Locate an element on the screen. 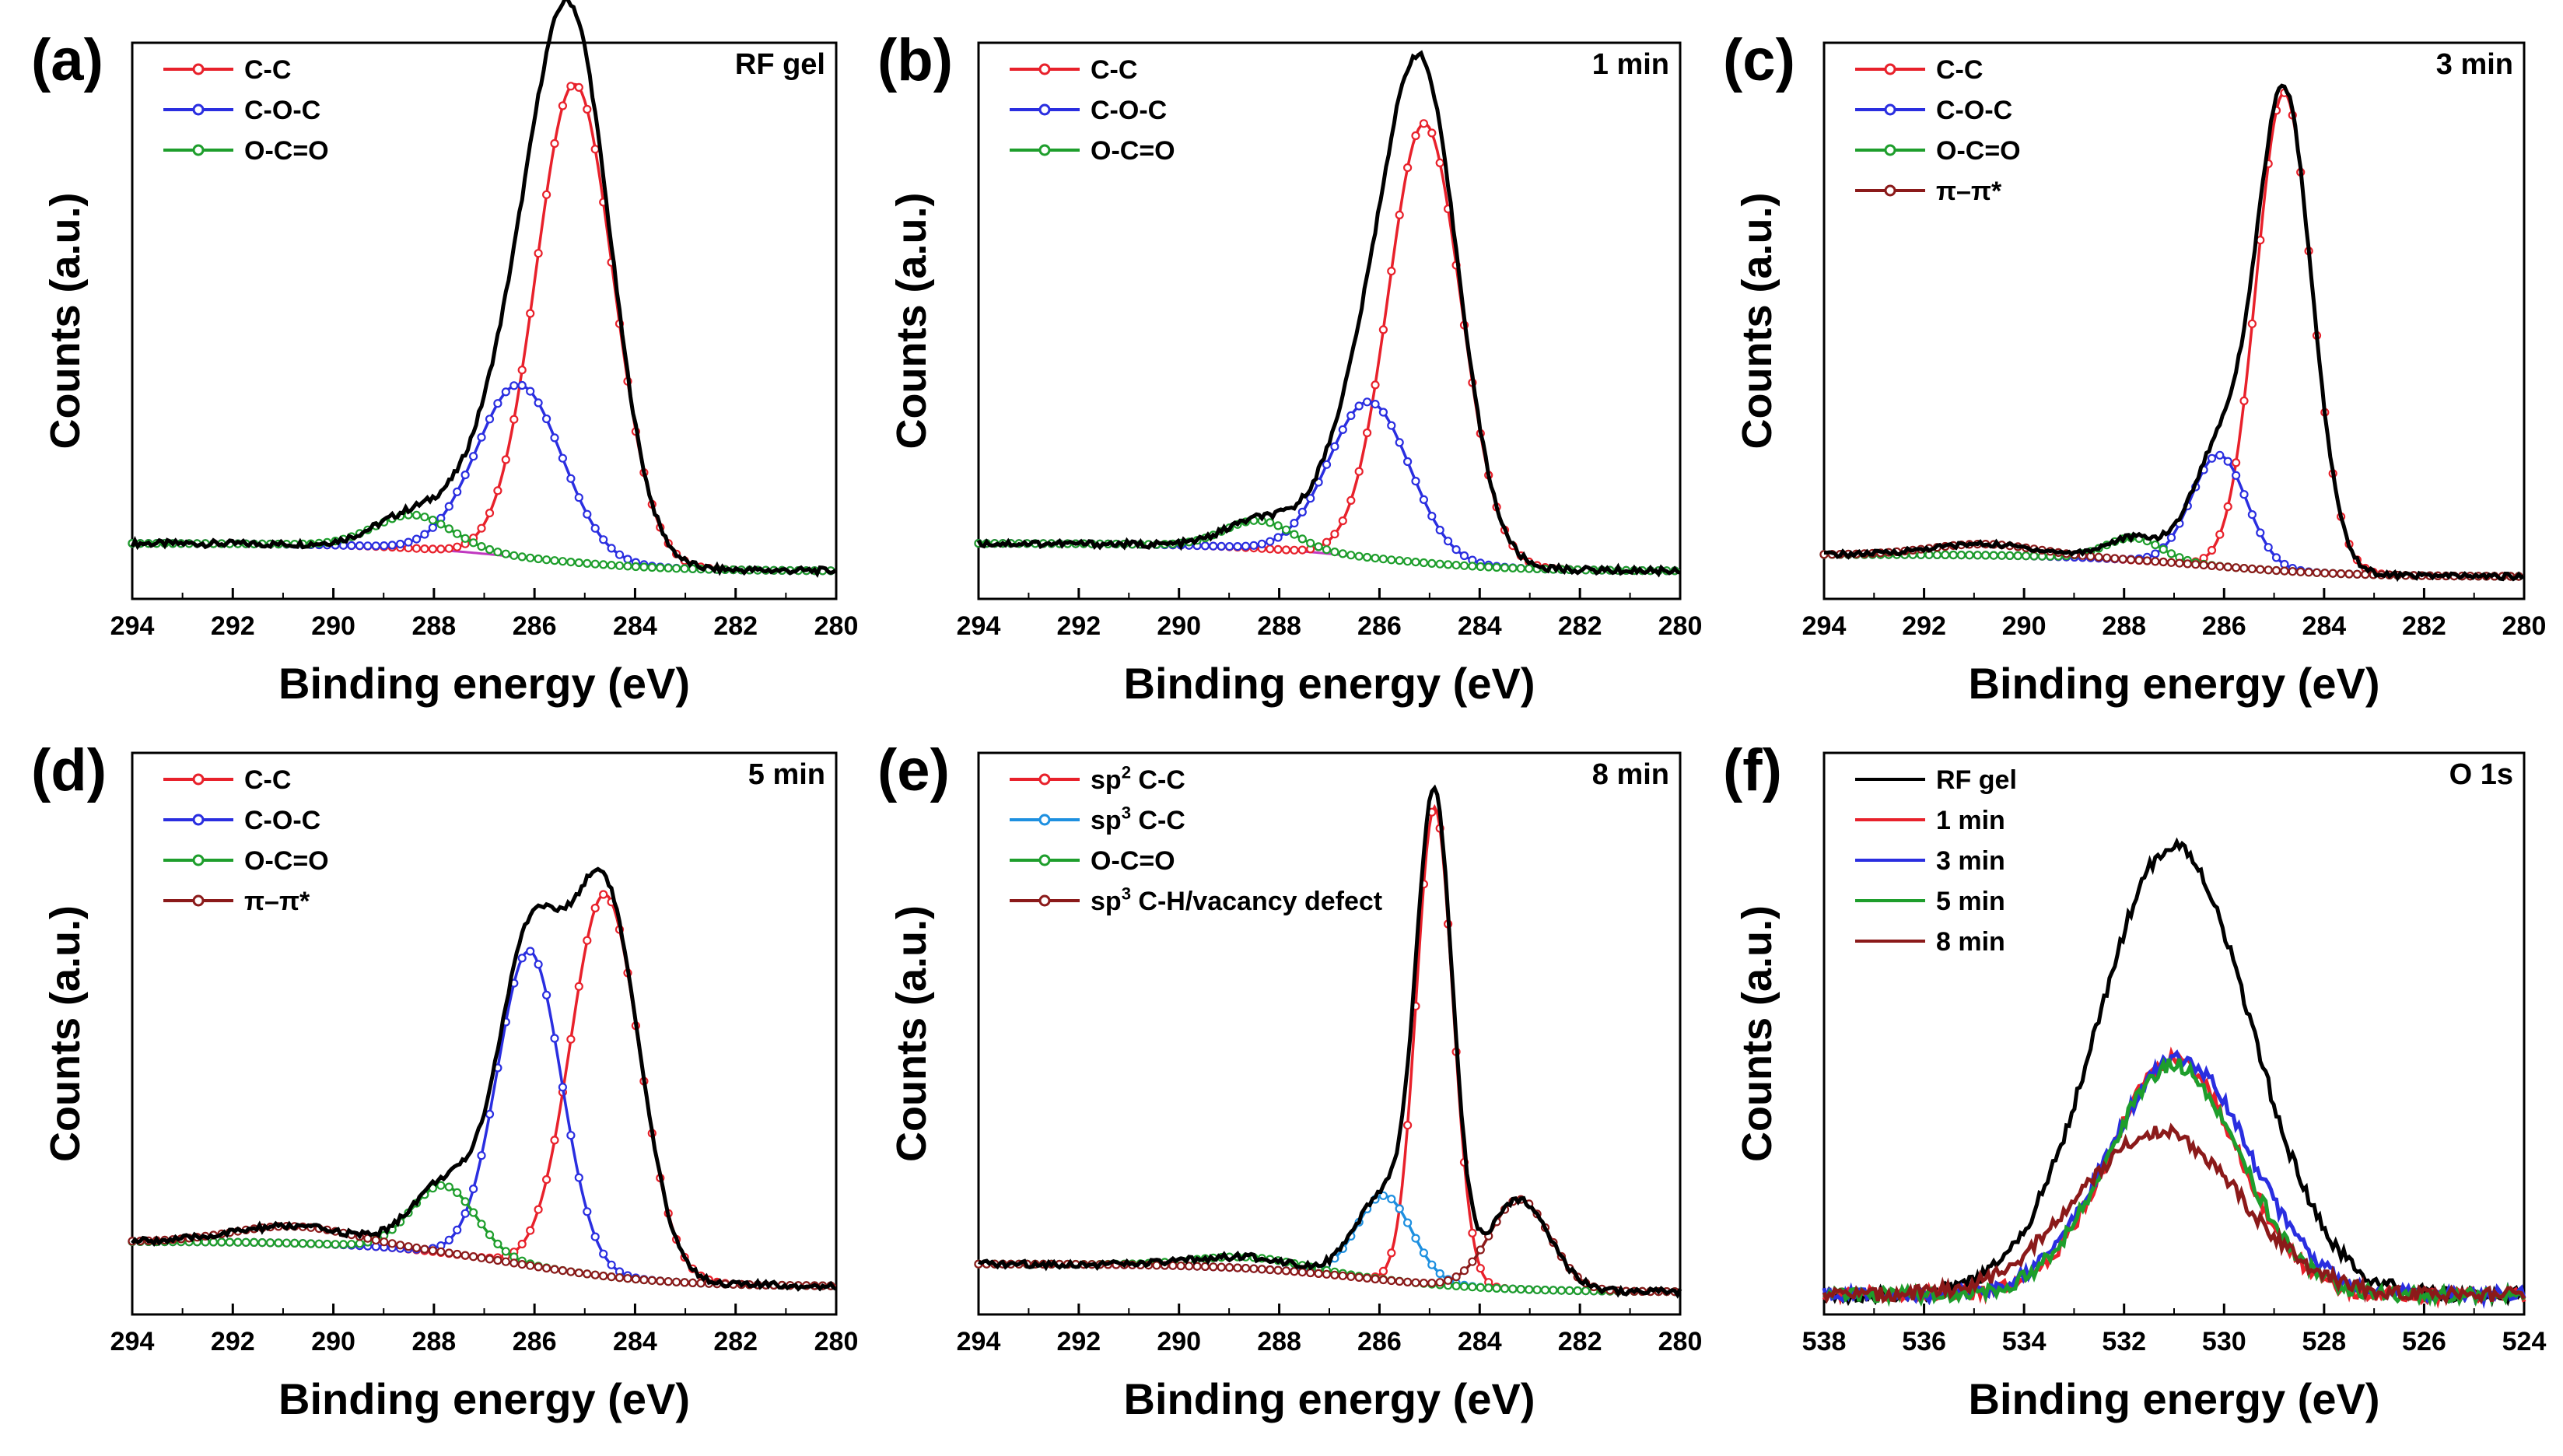 The width and height of the screenshot is (2563, 1456). x-tick-label: 290 is located at coordinates (1179, 1342).